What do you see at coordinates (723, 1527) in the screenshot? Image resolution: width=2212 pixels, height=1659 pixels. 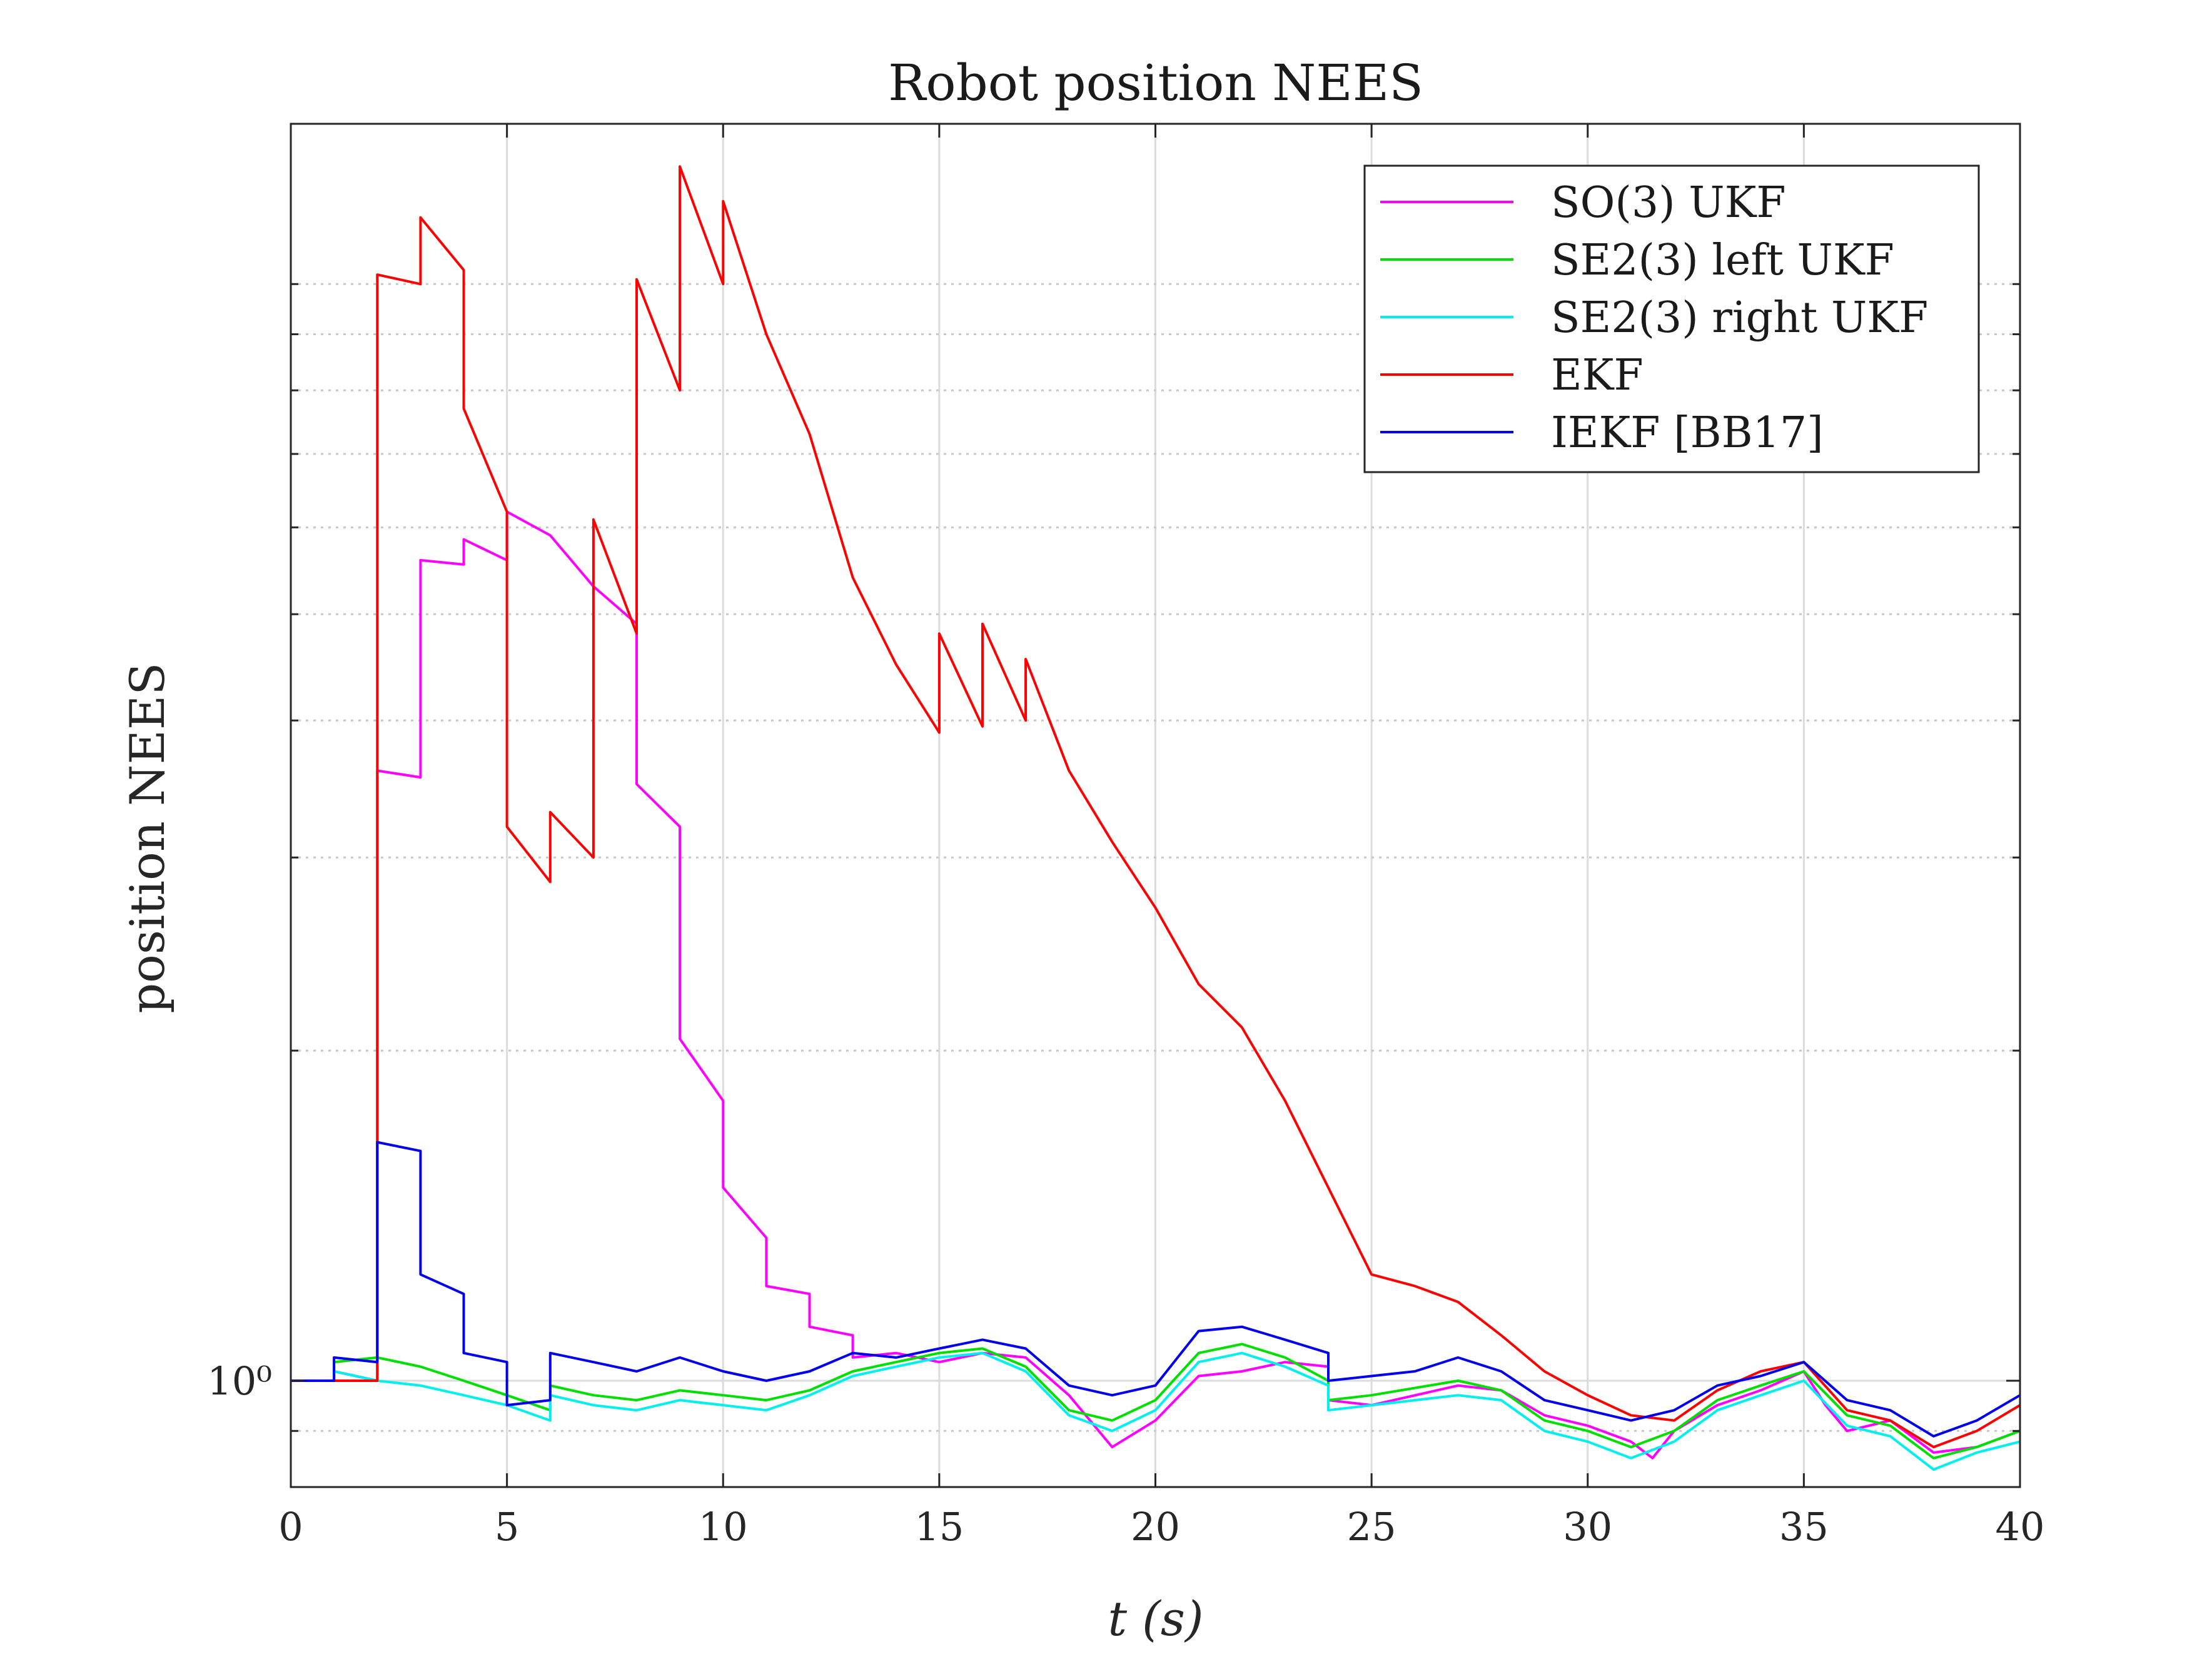 I see `x-tick-label: 10` at bounding box center [723, 1527].